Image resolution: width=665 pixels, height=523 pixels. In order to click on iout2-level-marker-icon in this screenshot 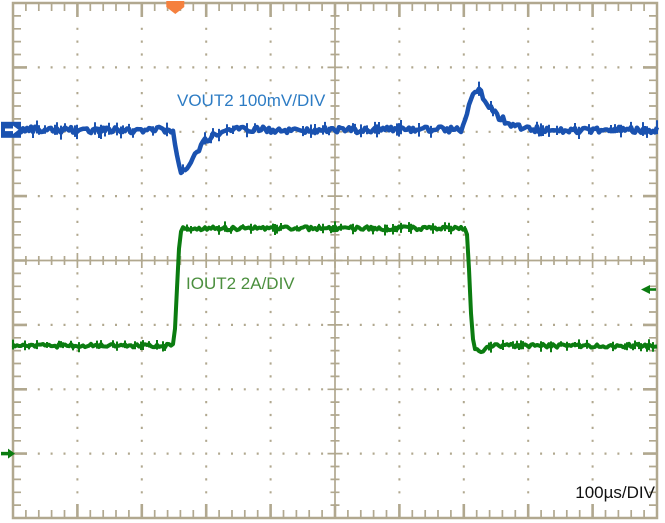, I will do `click(648, 289)`.